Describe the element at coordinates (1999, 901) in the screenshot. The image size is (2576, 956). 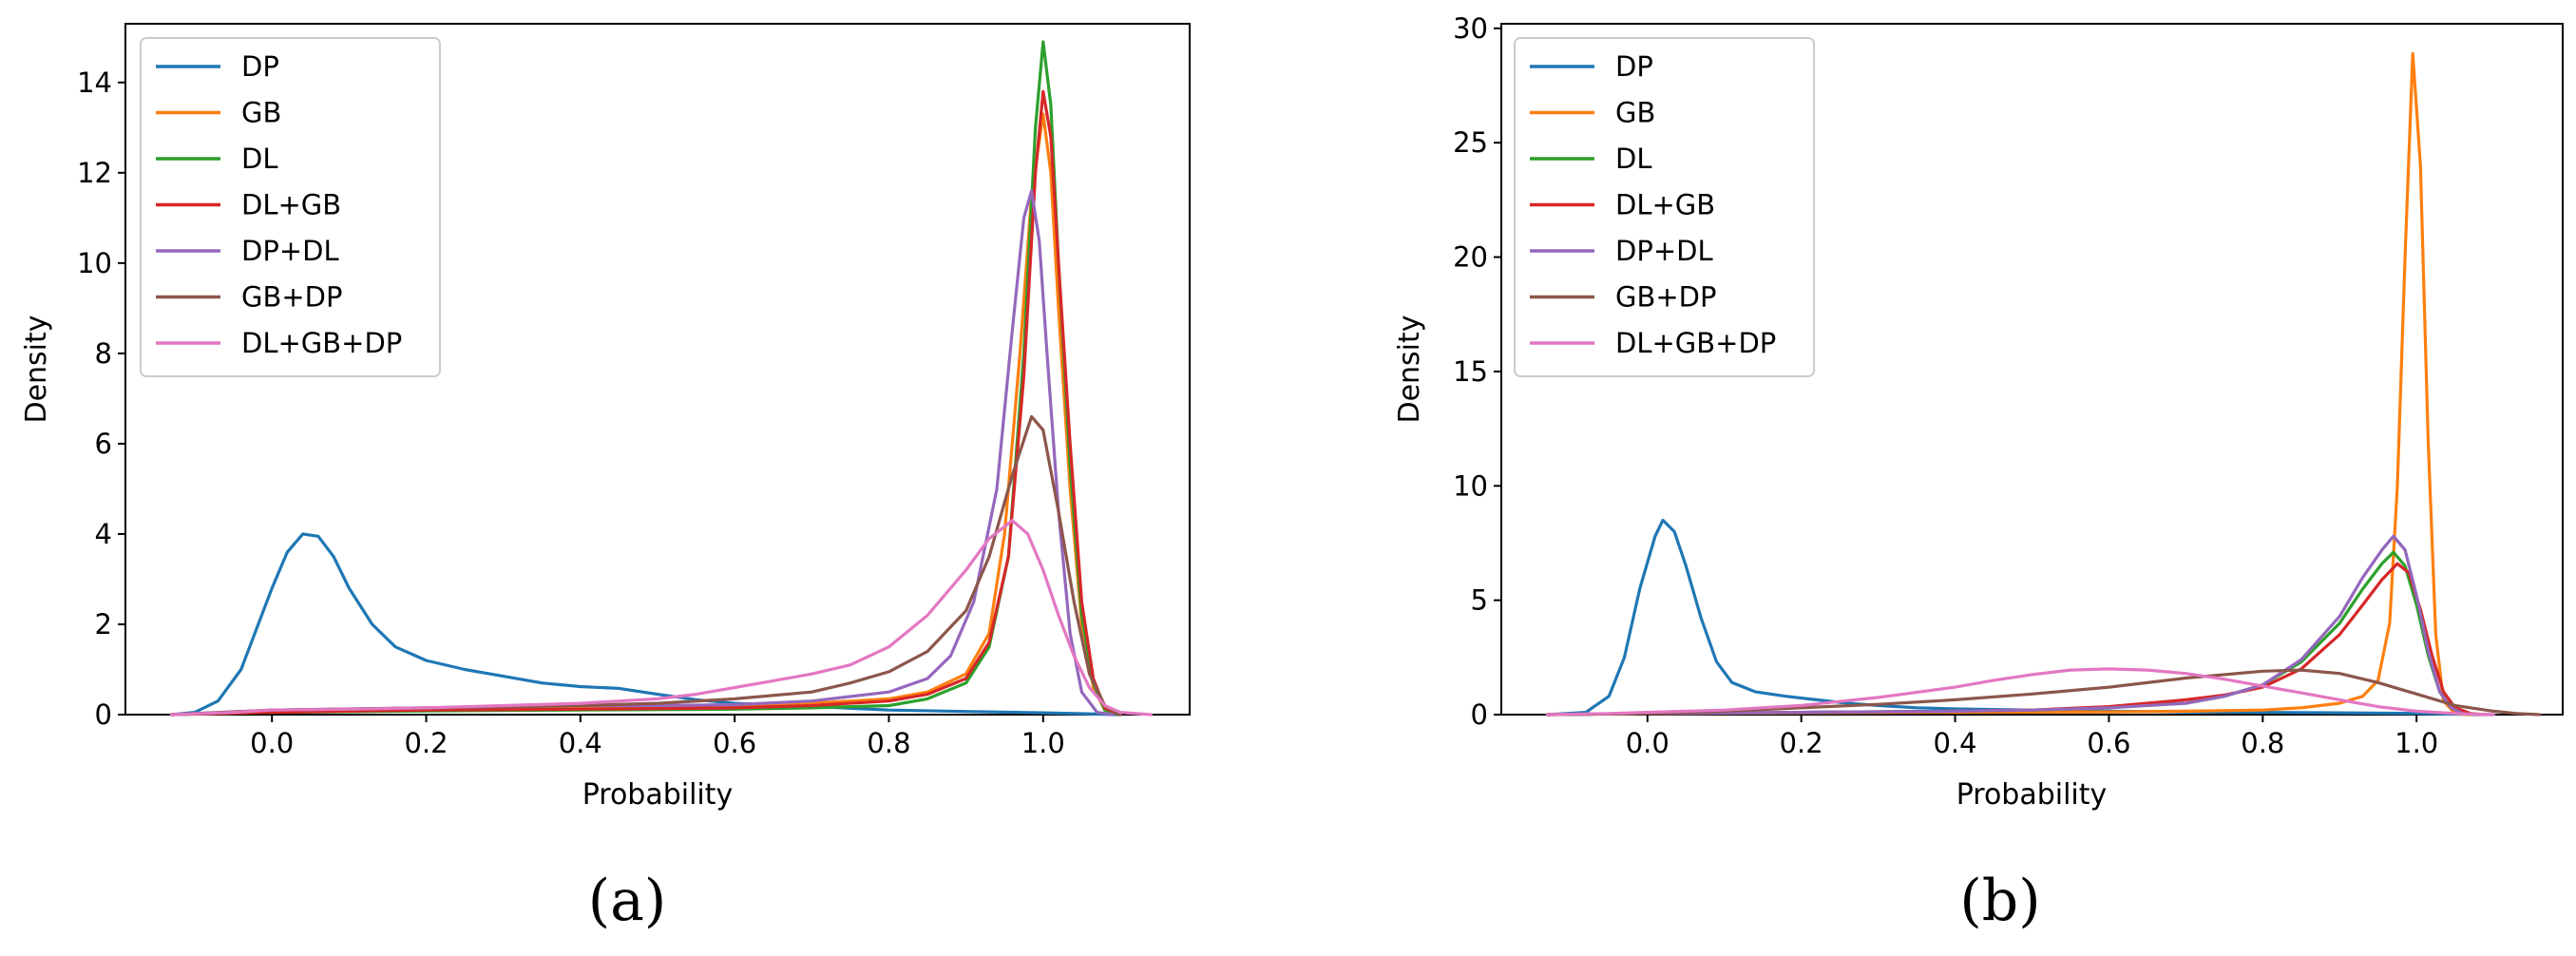
I see `caption-b: (b)` at that location.